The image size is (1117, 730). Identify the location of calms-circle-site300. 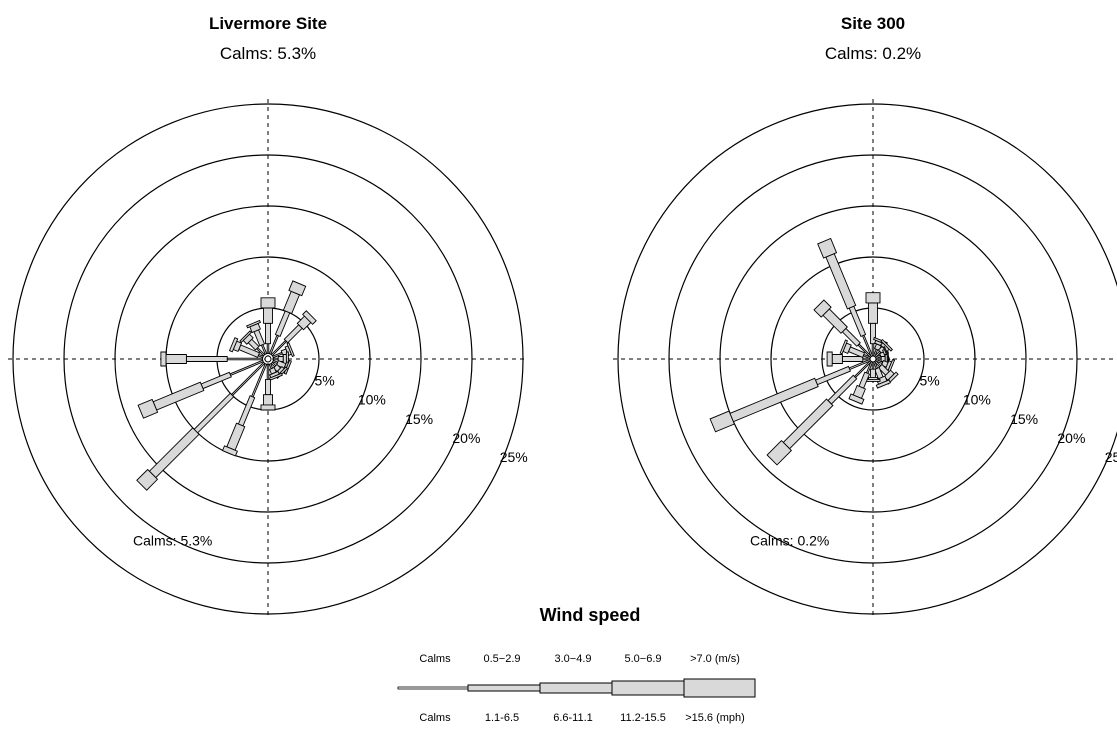
(873, 359).